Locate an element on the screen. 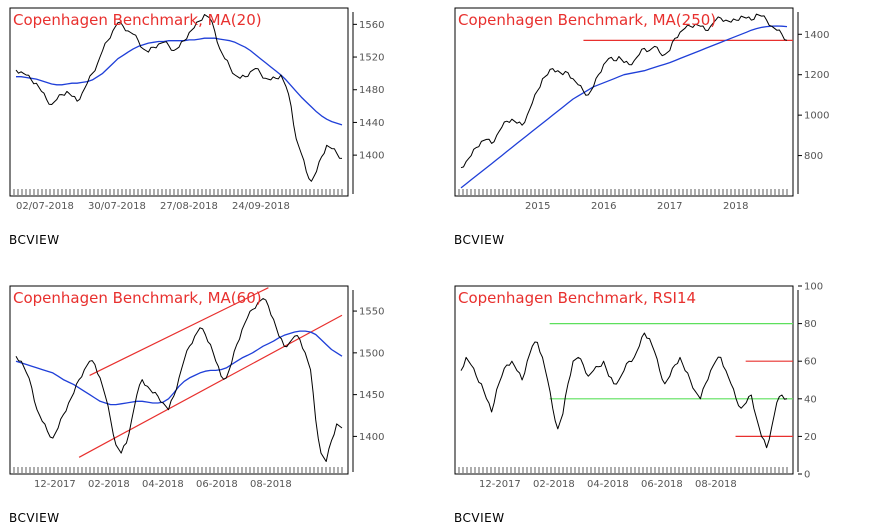 The height and width of the screenshot is (529, 872). y-tick-label: 1200 is located at coordinates (816, 75).